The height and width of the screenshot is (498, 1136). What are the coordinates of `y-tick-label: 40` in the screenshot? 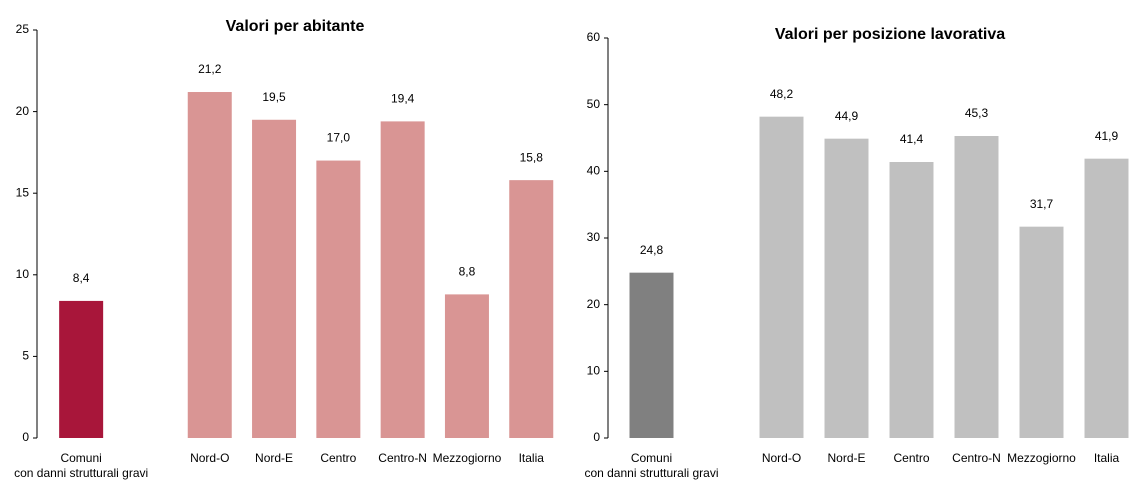 It's located at (594, 171).